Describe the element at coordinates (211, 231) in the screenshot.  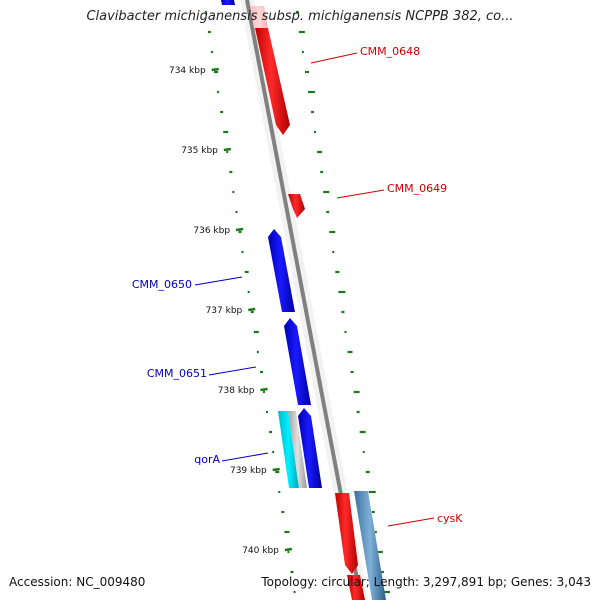
I see `tick-label: 736 kbp` at that location.